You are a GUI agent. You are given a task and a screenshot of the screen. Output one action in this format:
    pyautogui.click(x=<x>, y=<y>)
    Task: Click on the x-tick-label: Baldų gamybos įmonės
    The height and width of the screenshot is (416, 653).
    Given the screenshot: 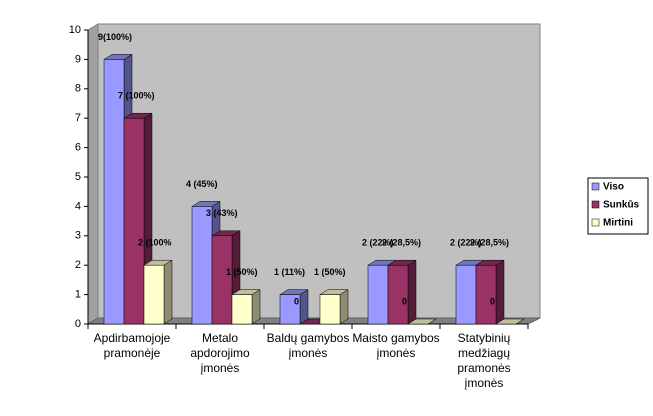 What is the action you would take?
    pyautogui.click(x=308, y=345)
    